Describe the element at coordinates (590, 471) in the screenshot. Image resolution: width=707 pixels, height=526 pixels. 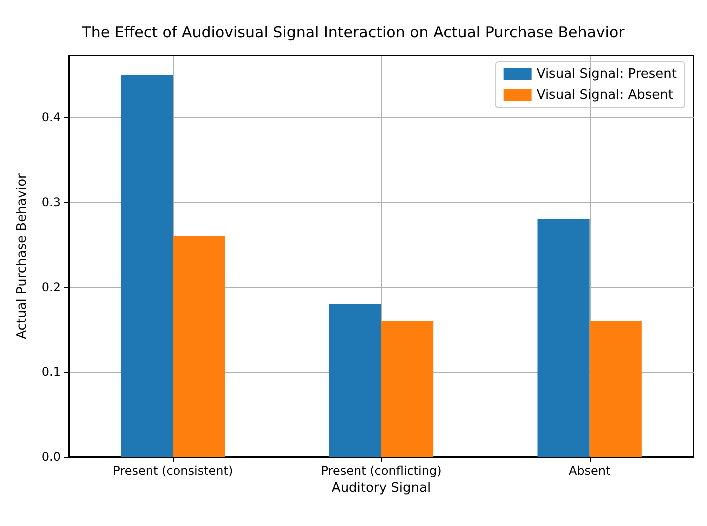
I see `x-tick-label: Absent` at that location.